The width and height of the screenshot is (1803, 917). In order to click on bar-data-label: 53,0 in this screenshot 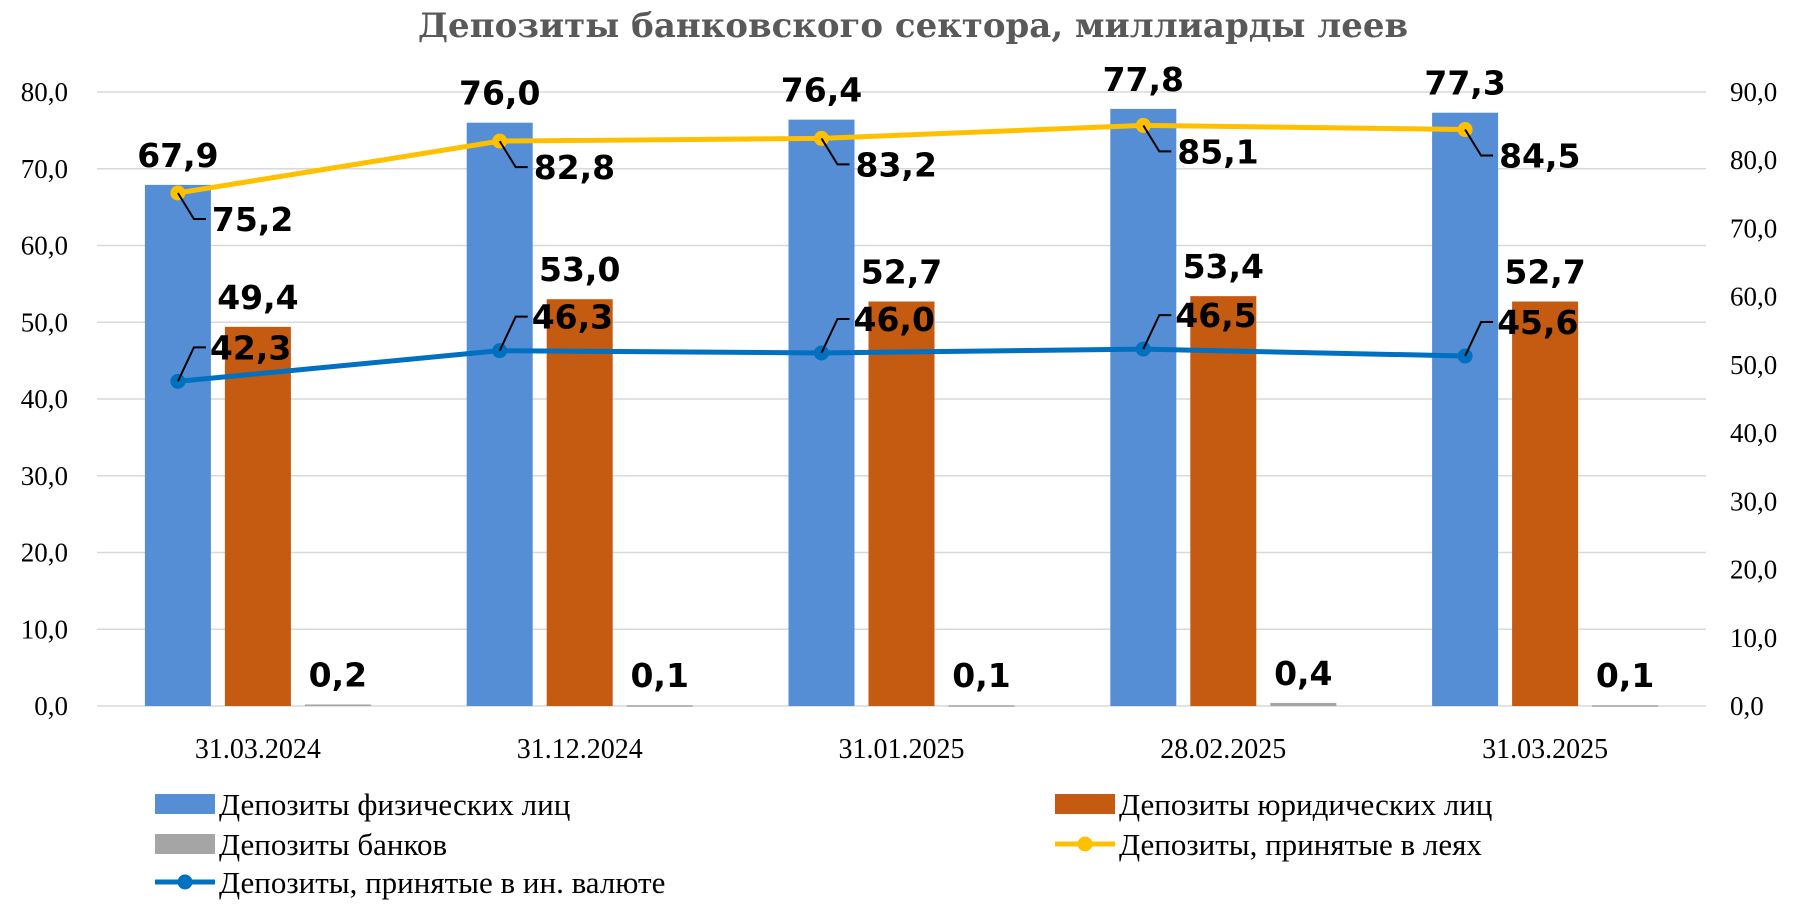, I will do `click(579, 269)`.